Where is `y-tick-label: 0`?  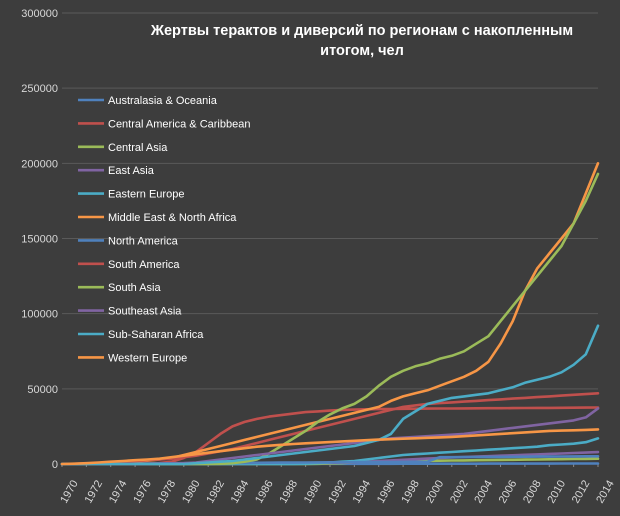 y-tick-label: 0 is located at coordinates (55, 465).